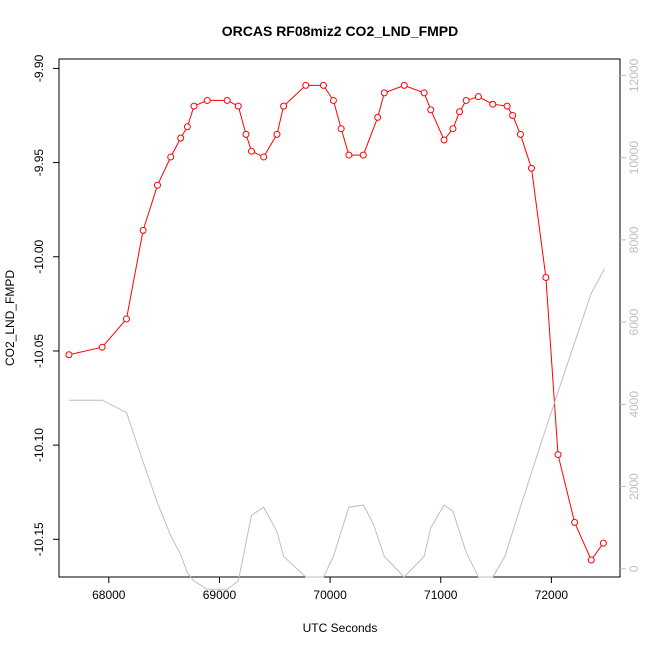 The height and width of the screenshot is (650, 650). Describe the element at coordinates (39, 351) in the screenshot. I see `y-tick-label: -10.05` at that location.